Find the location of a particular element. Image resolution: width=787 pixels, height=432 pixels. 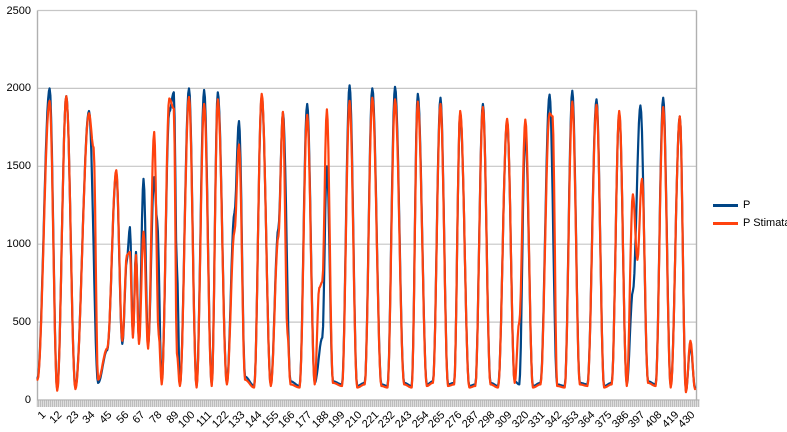

y-tick-label: 1000 is located at coordinates (18, 244).